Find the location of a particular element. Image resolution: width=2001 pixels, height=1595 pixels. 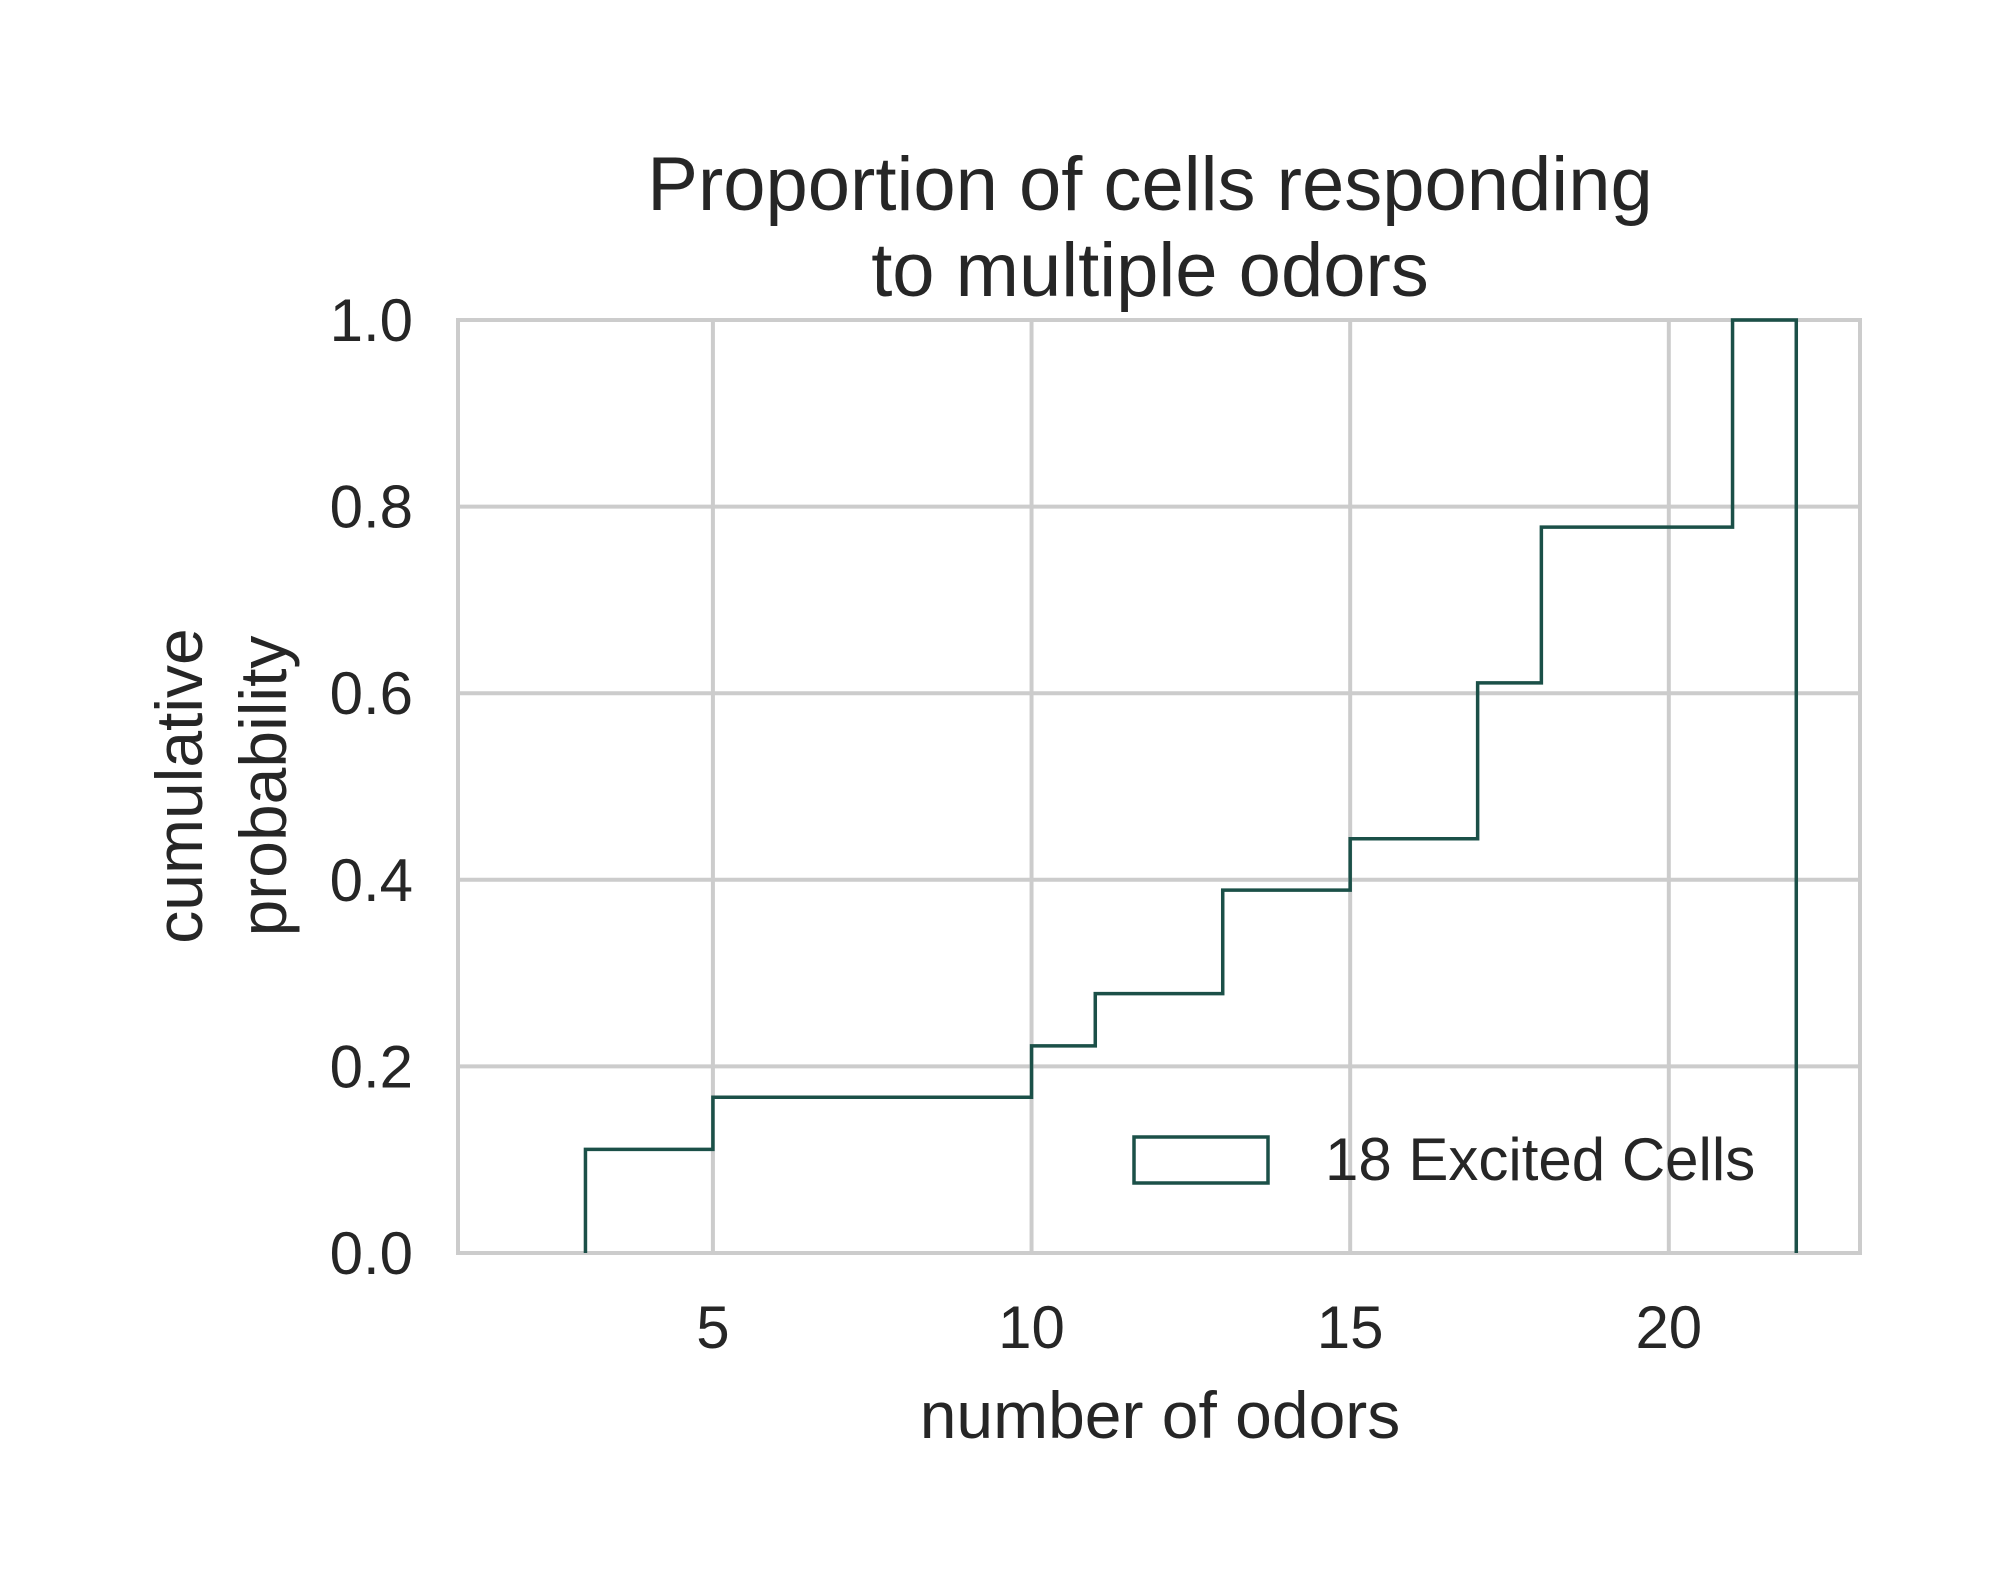

y-axis-label-line-2: probability is located at coordinates (263, 786).